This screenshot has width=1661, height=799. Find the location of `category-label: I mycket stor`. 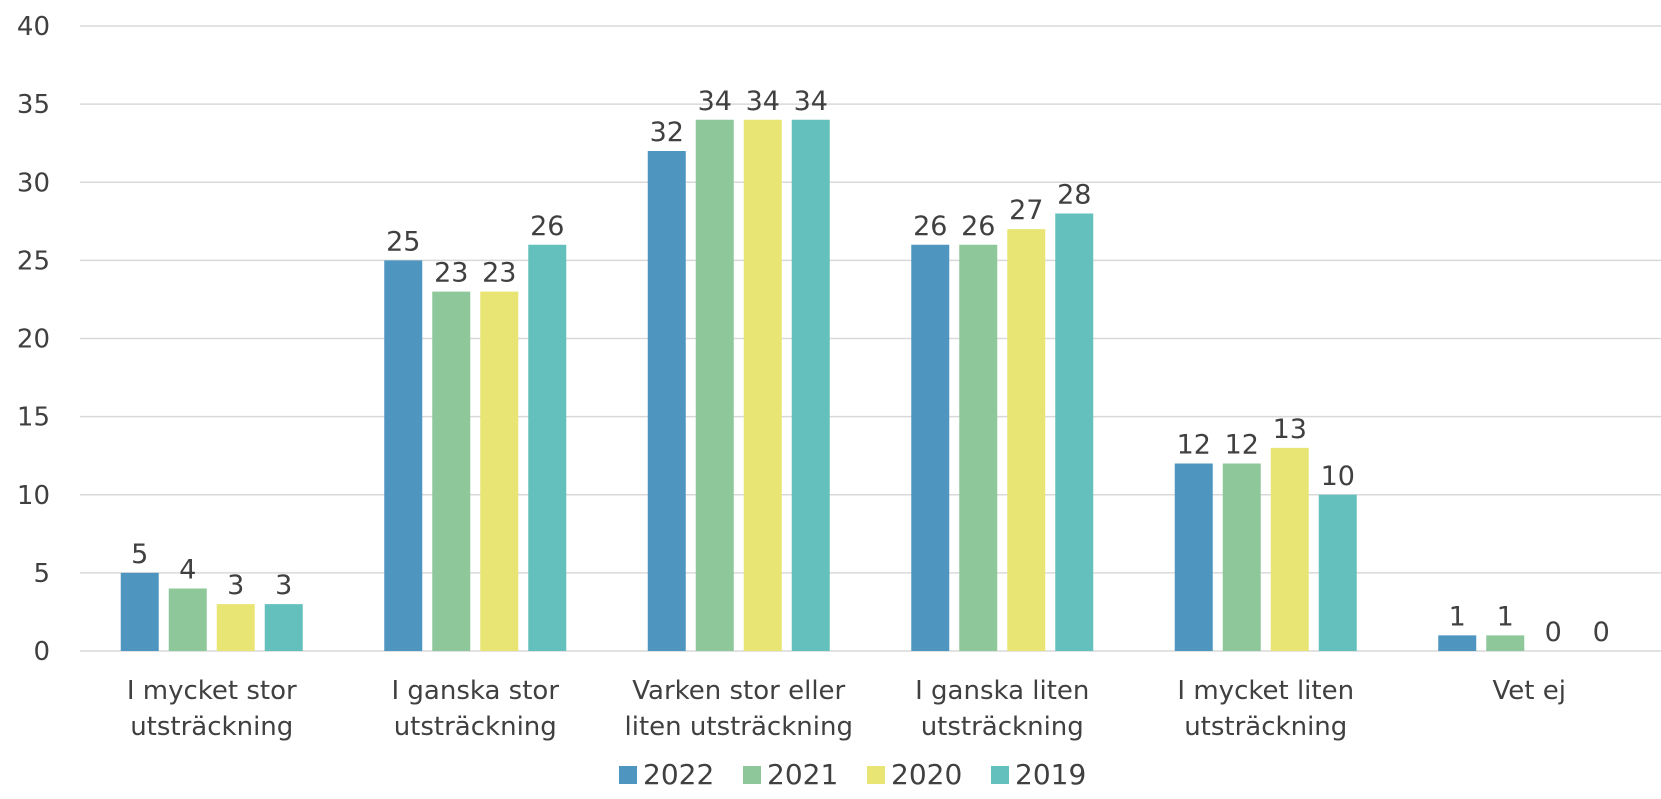

category-label: I mycket stor is located at coordinates (212, 691).